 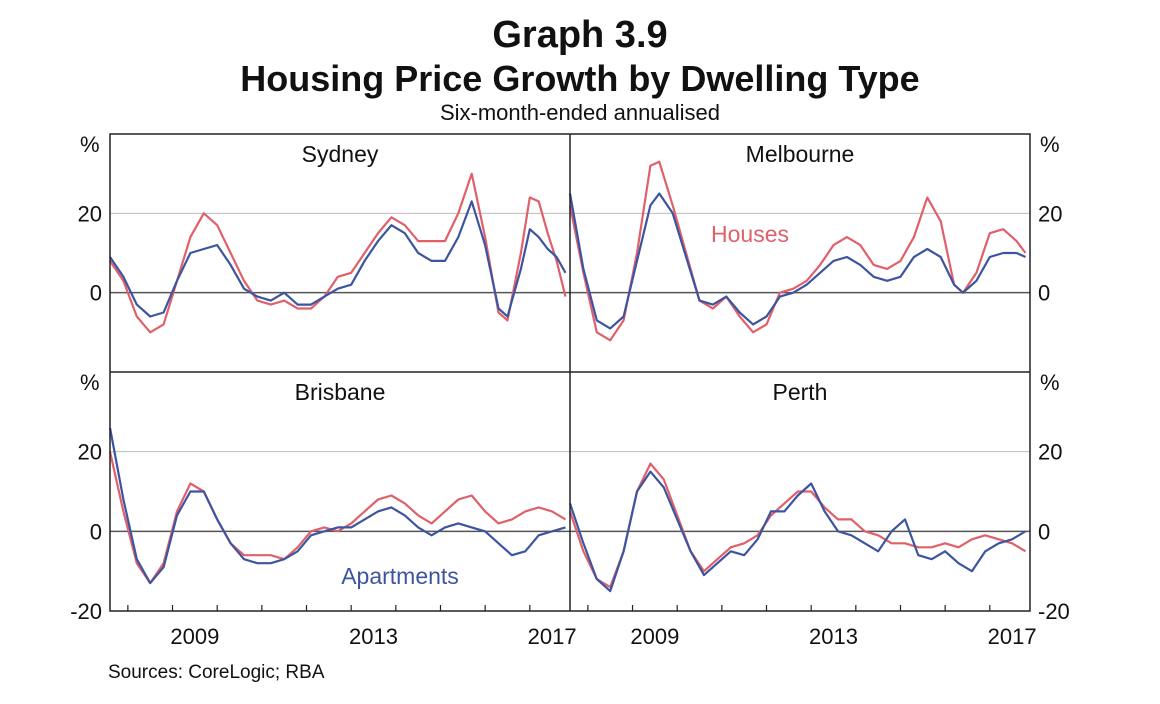 I want to click on series-houses-sydney, so click(x=338, y=253).